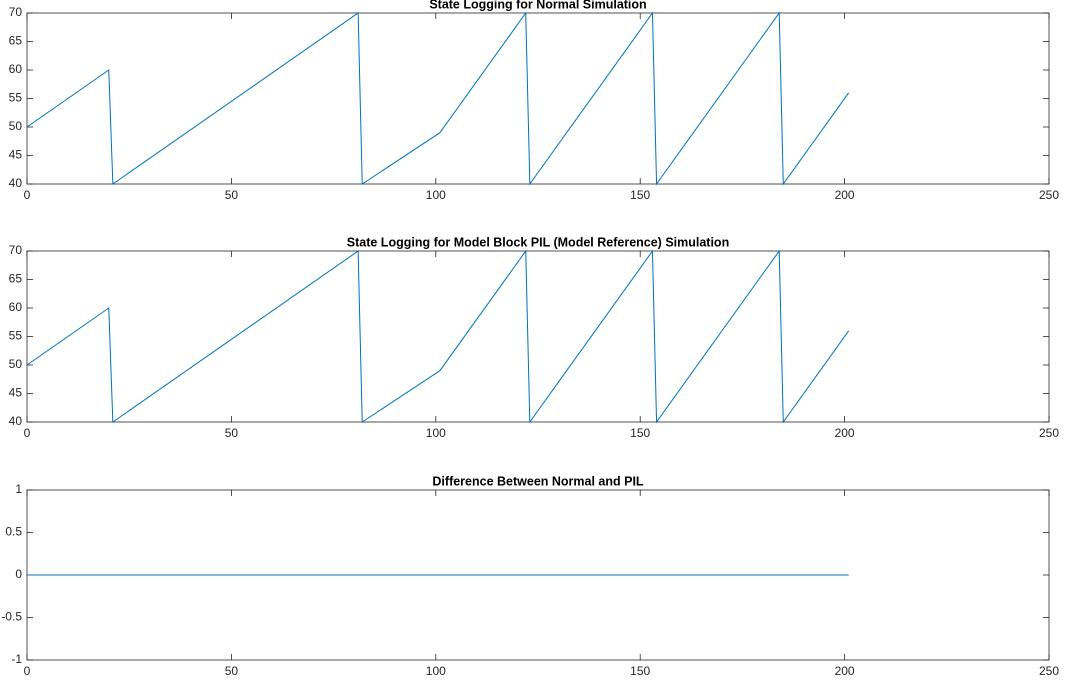 This screenshot has height=697, width=1074. I want to click on chart-title: Difference Between Normal and PIL, so click(538, 481).